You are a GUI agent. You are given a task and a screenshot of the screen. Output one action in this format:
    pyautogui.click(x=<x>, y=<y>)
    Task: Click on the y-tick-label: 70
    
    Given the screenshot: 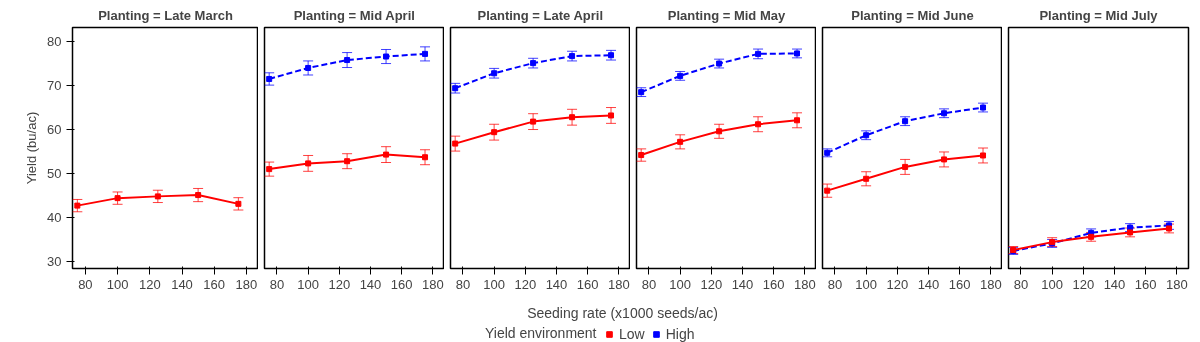 What is the action you would take?
    pyautogui.click(x=54, y=86)
    